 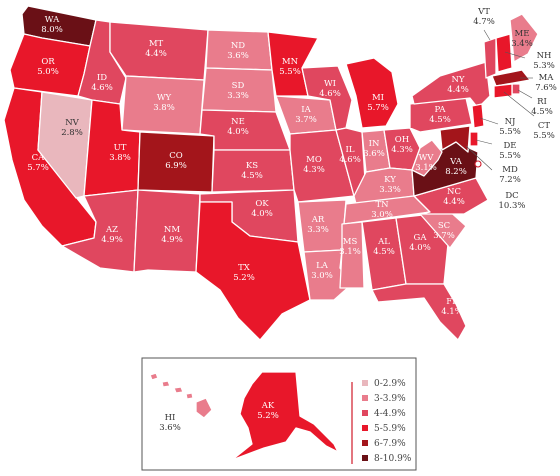 I want to click on label-NH: NH 5.3%, so click(x=544, y=61).